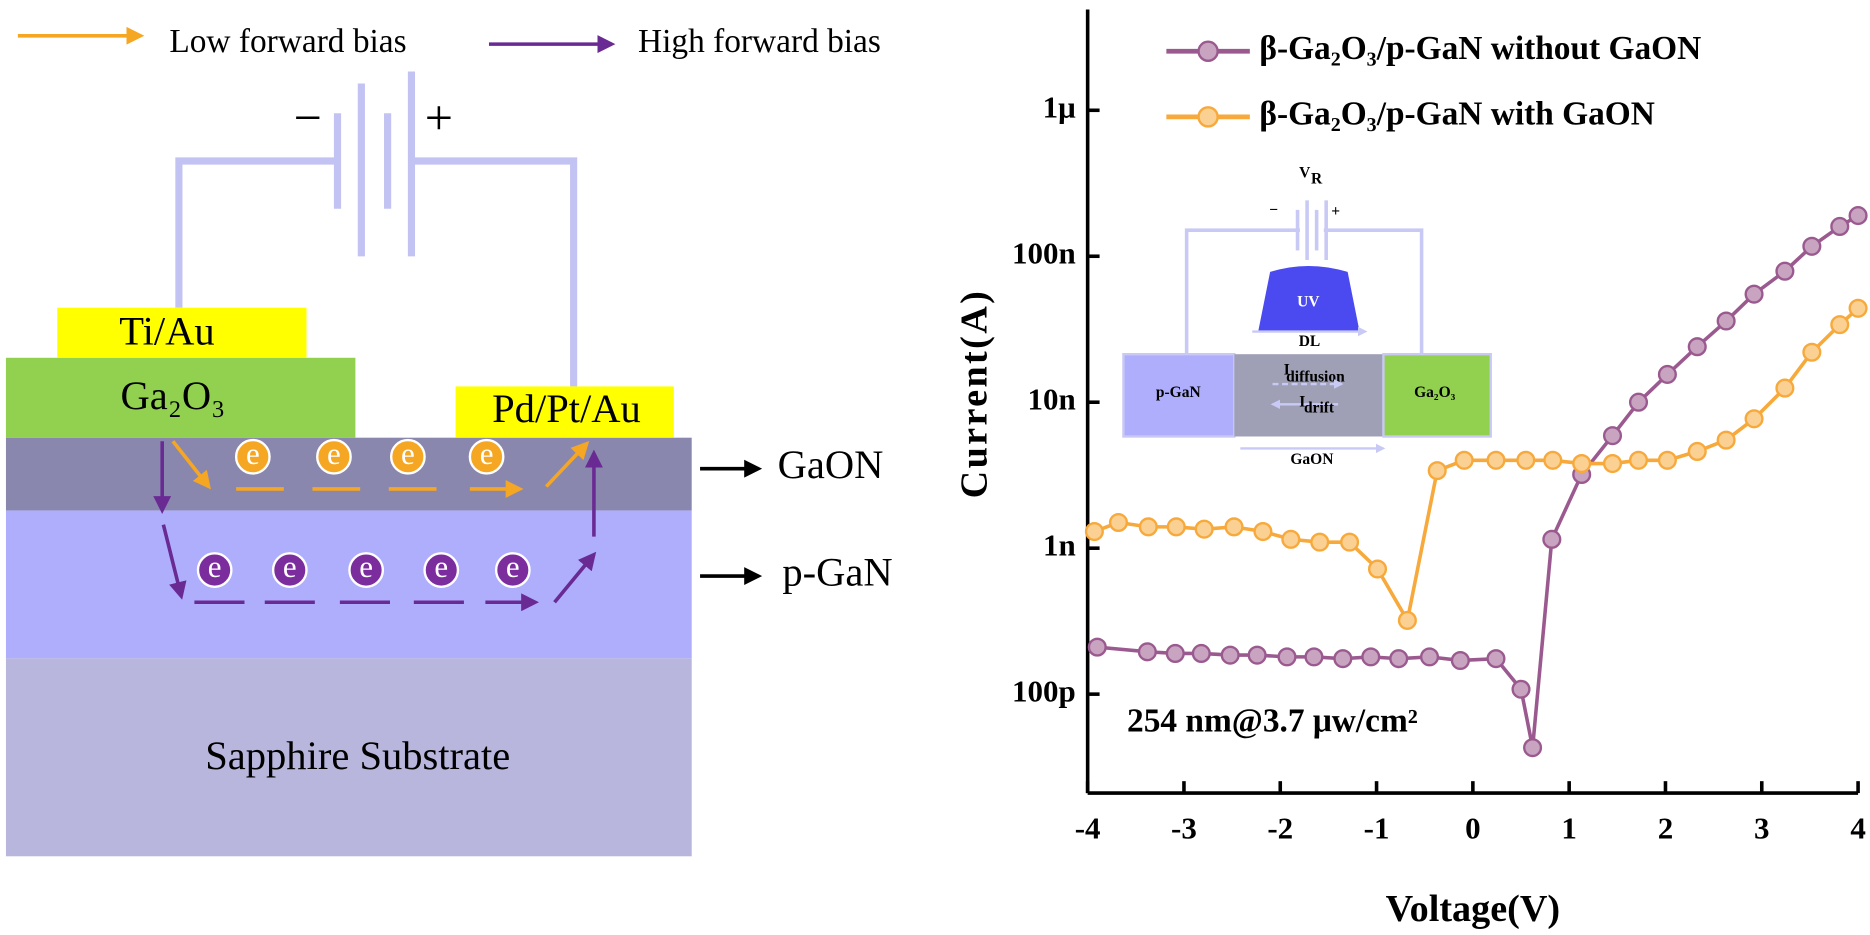 This screenshot has height=935, width=1870. Describe the element at coordinates (1044, 690) in the screenshot. I see `y-tick-label: 100p` at that location.